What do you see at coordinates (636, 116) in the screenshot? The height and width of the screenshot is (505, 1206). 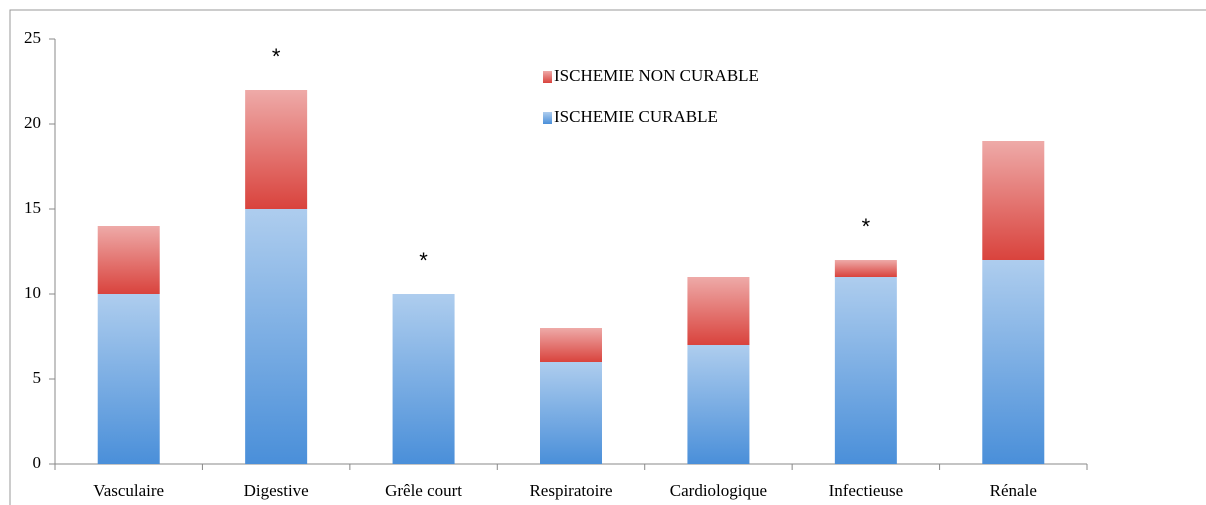 I see `legend-label: ISCHEMIE CURABLE` at bounding box center [636, 116].